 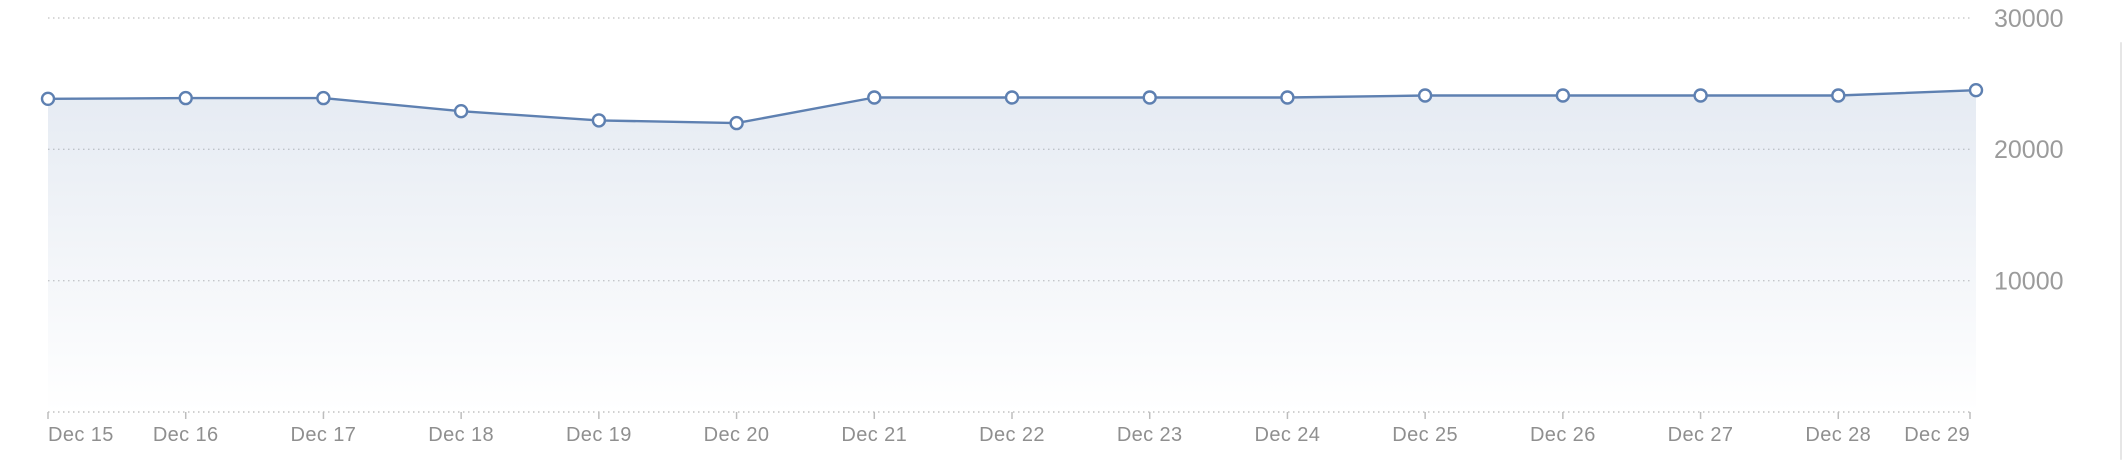 I want to click on x-tick-label: Dec 17, so click(x=324, y=435).